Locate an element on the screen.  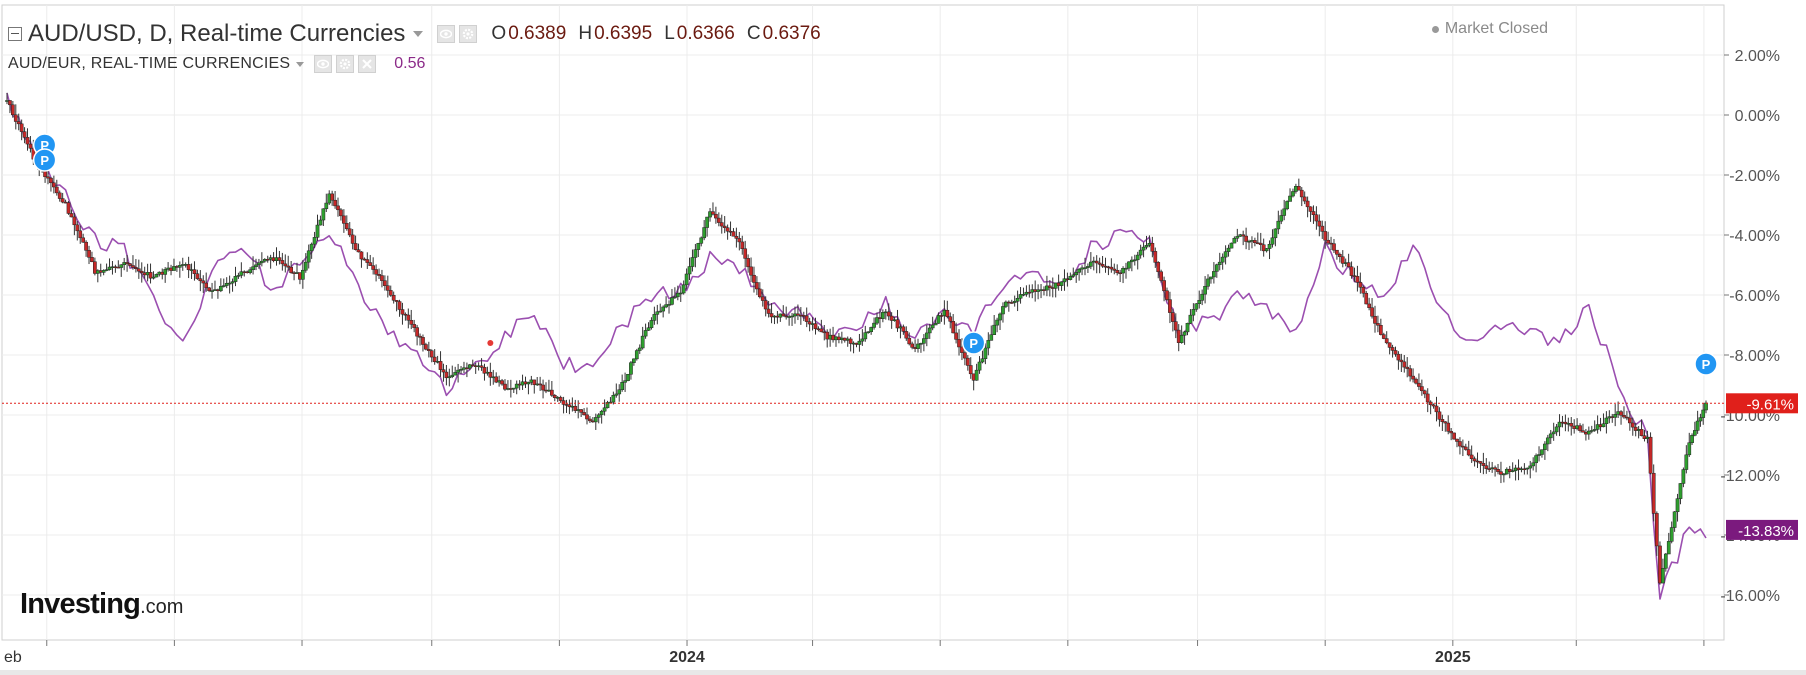
market-status: Market Closed is located at coordinates (1489, 29).